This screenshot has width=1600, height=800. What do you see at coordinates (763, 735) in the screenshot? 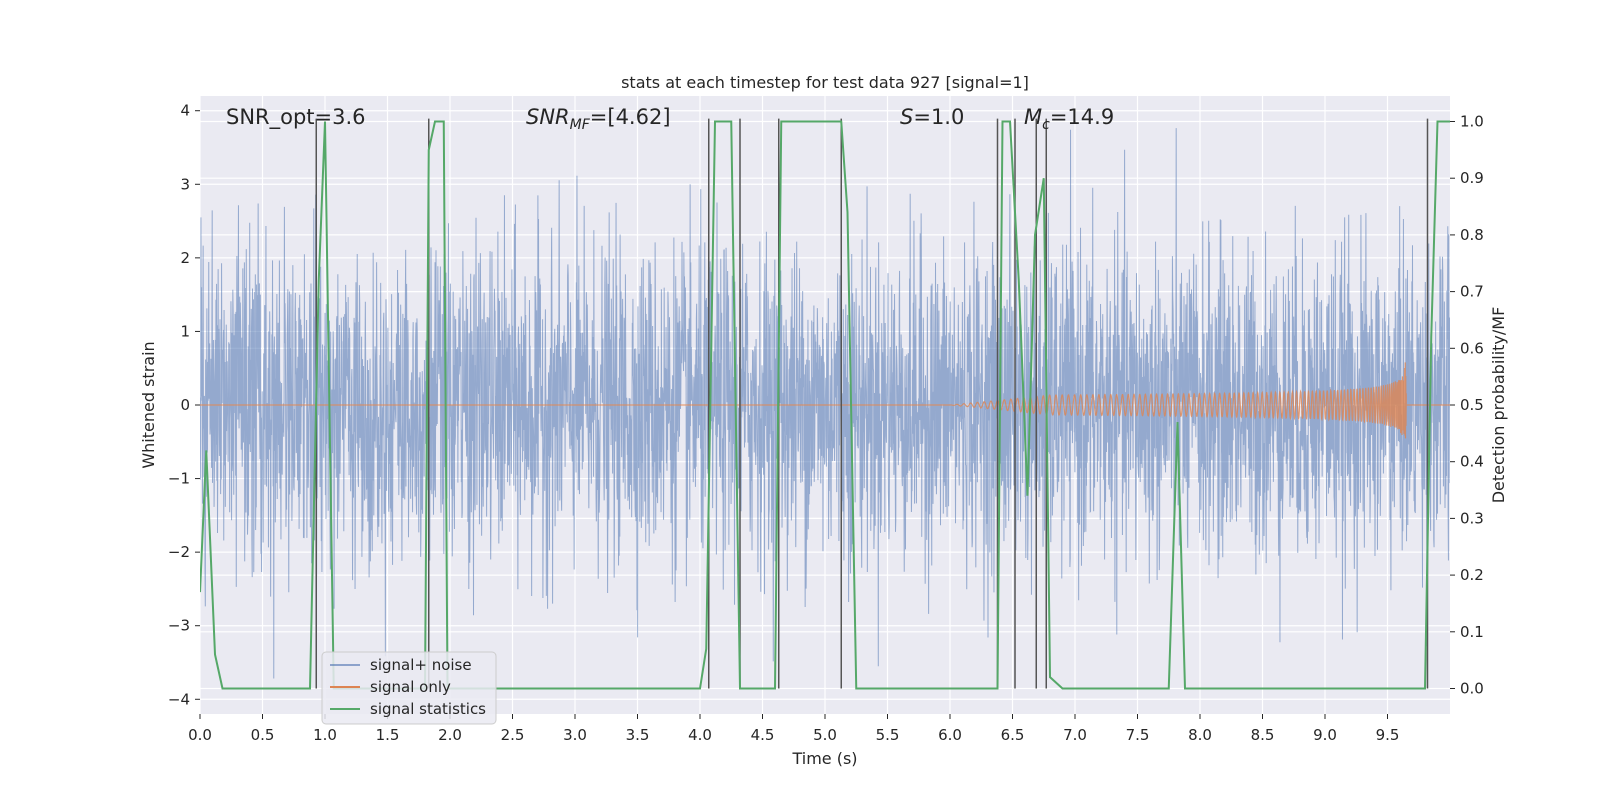
I see `x-tick-label: 4.5` at bounding box center [763, 735].